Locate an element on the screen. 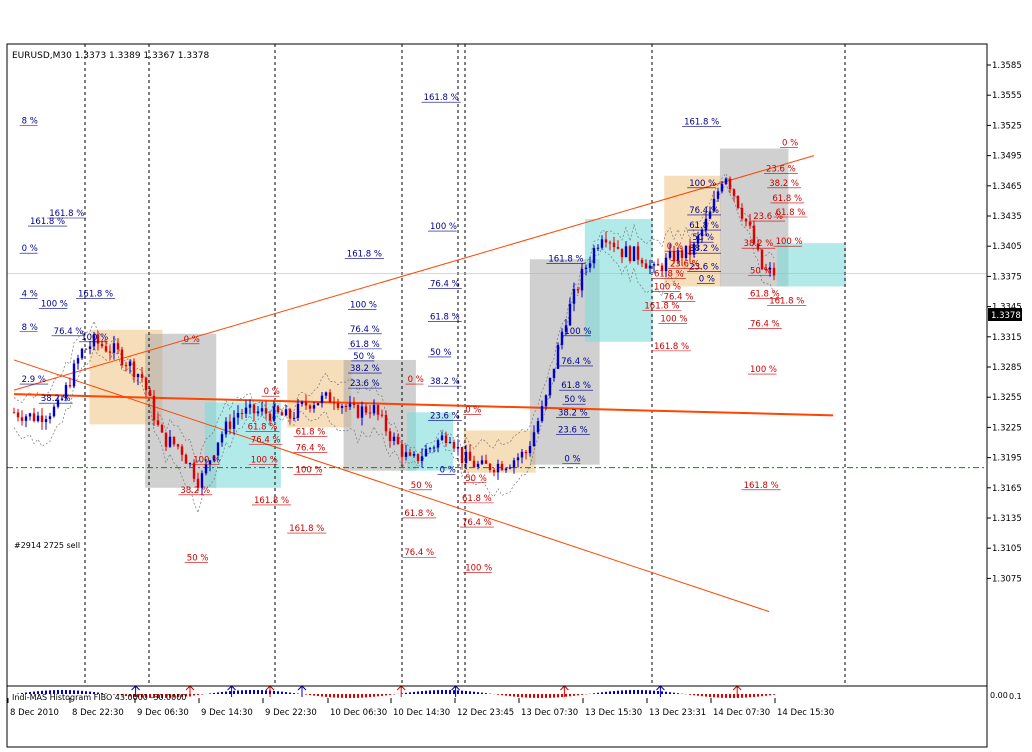 Image resolution: width=1032 pixels, height=752 pixels. x-tick-label: 13 Dec 23:31 is located at coordinates (677, 713).